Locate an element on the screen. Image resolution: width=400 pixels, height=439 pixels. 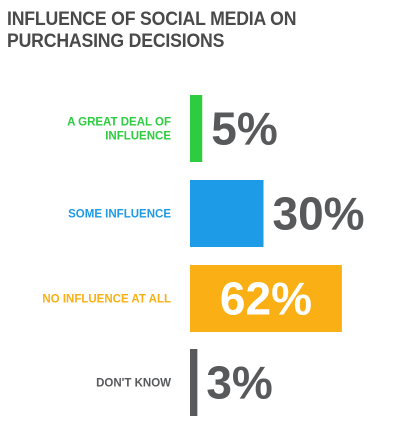
category-label-2-line-0: NO INFLUENCE AT ALL is located at coordinates (106, 300).